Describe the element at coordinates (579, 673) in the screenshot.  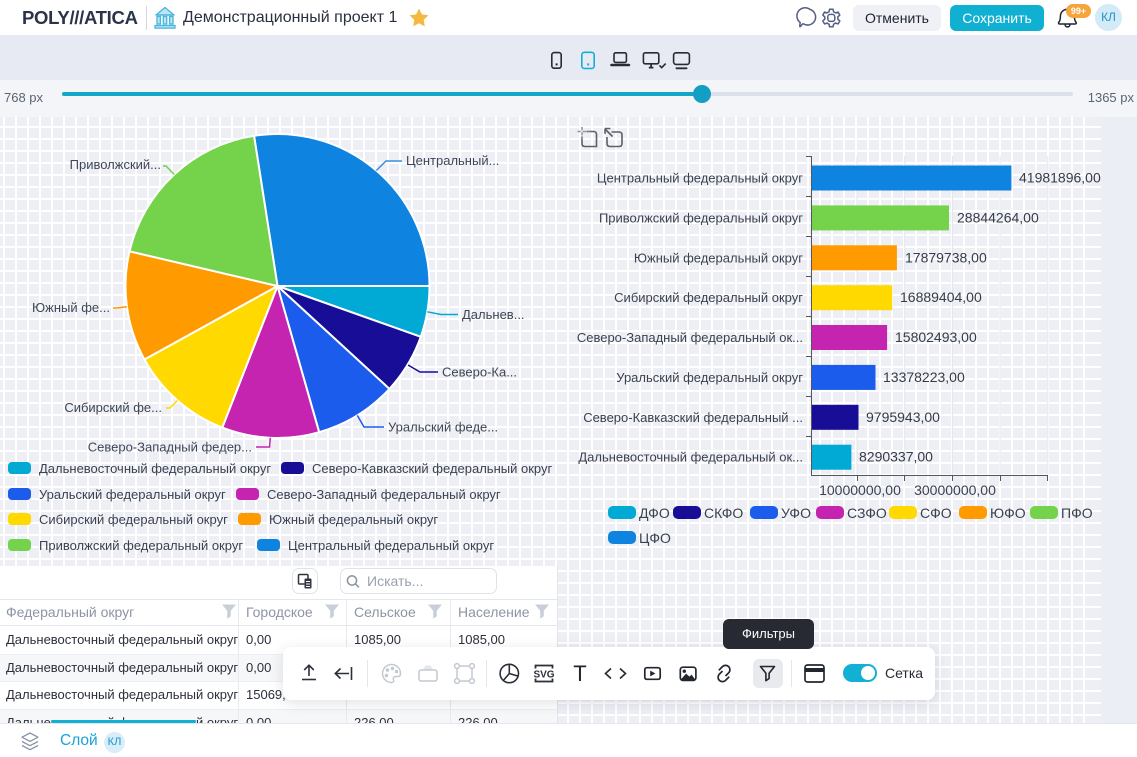
I see `svg-text: T` at that location.